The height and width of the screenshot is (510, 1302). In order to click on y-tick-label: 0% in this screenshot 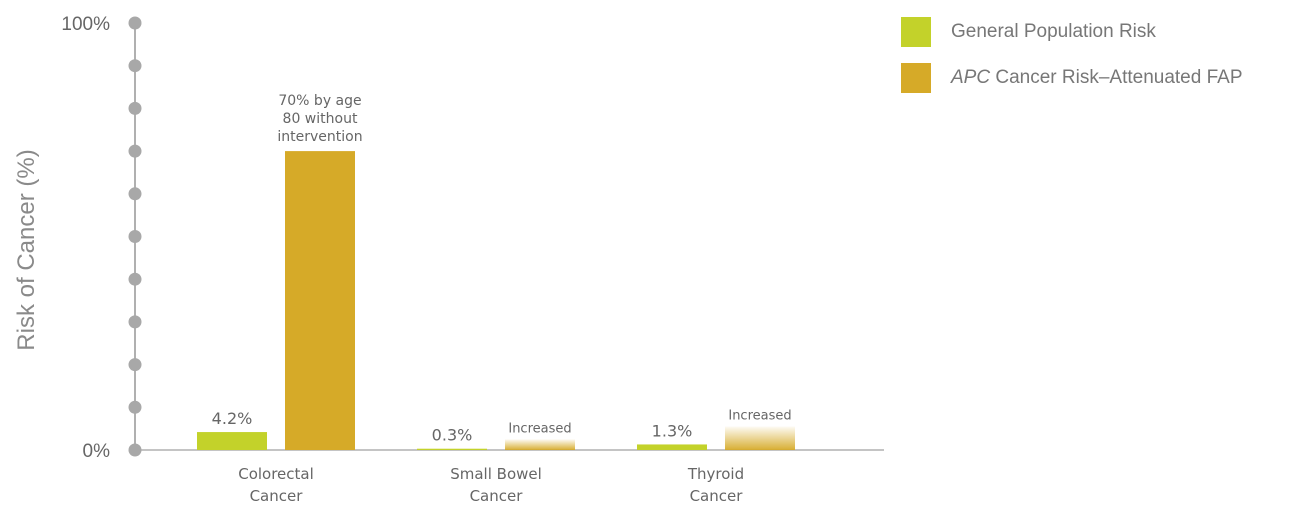, I will do `click(97, 451)`.